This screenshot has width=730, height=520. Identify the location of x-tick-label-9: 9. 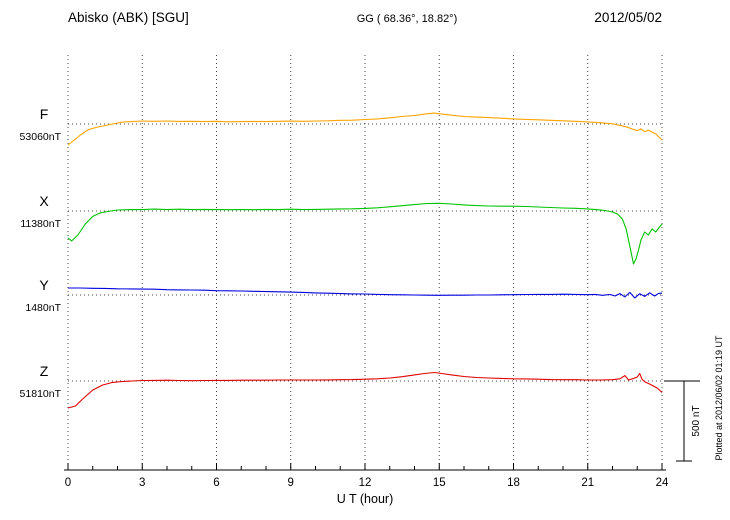
(291, 483).